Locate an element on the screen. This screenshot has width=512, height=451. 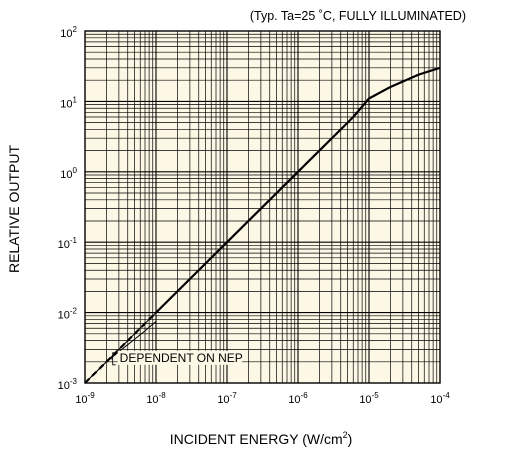
x-tick-label: 10⁻⁹ is located at coordinates (85, 398).